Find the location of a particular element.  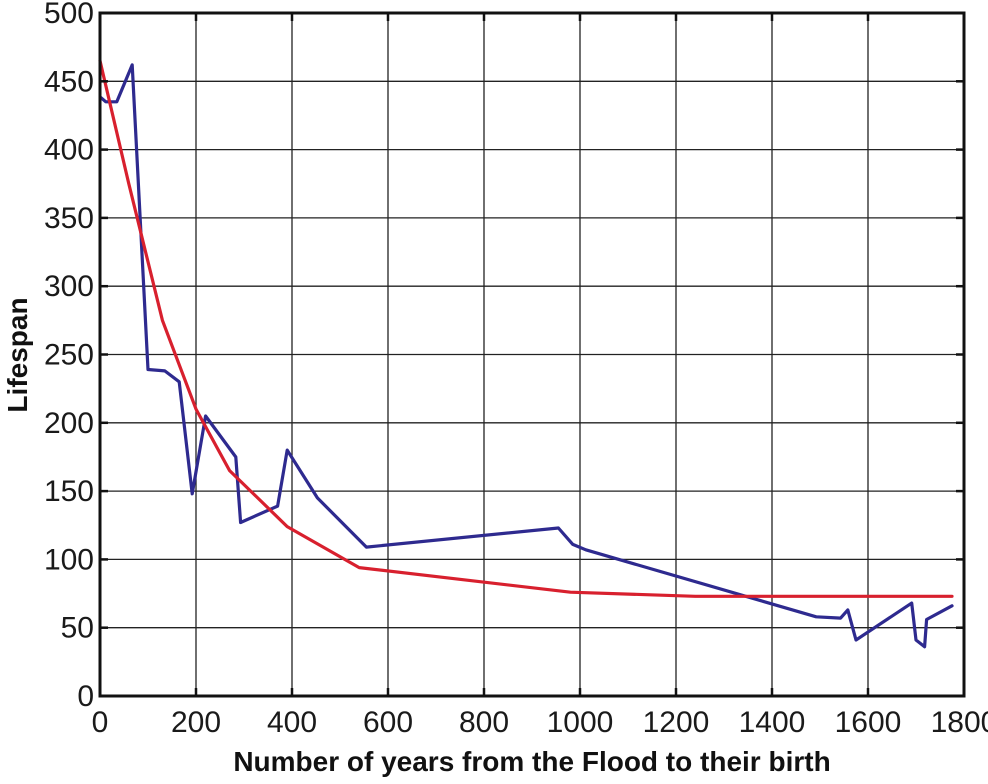

x-tick-label: 1600 is located at coordinates (868, 722).